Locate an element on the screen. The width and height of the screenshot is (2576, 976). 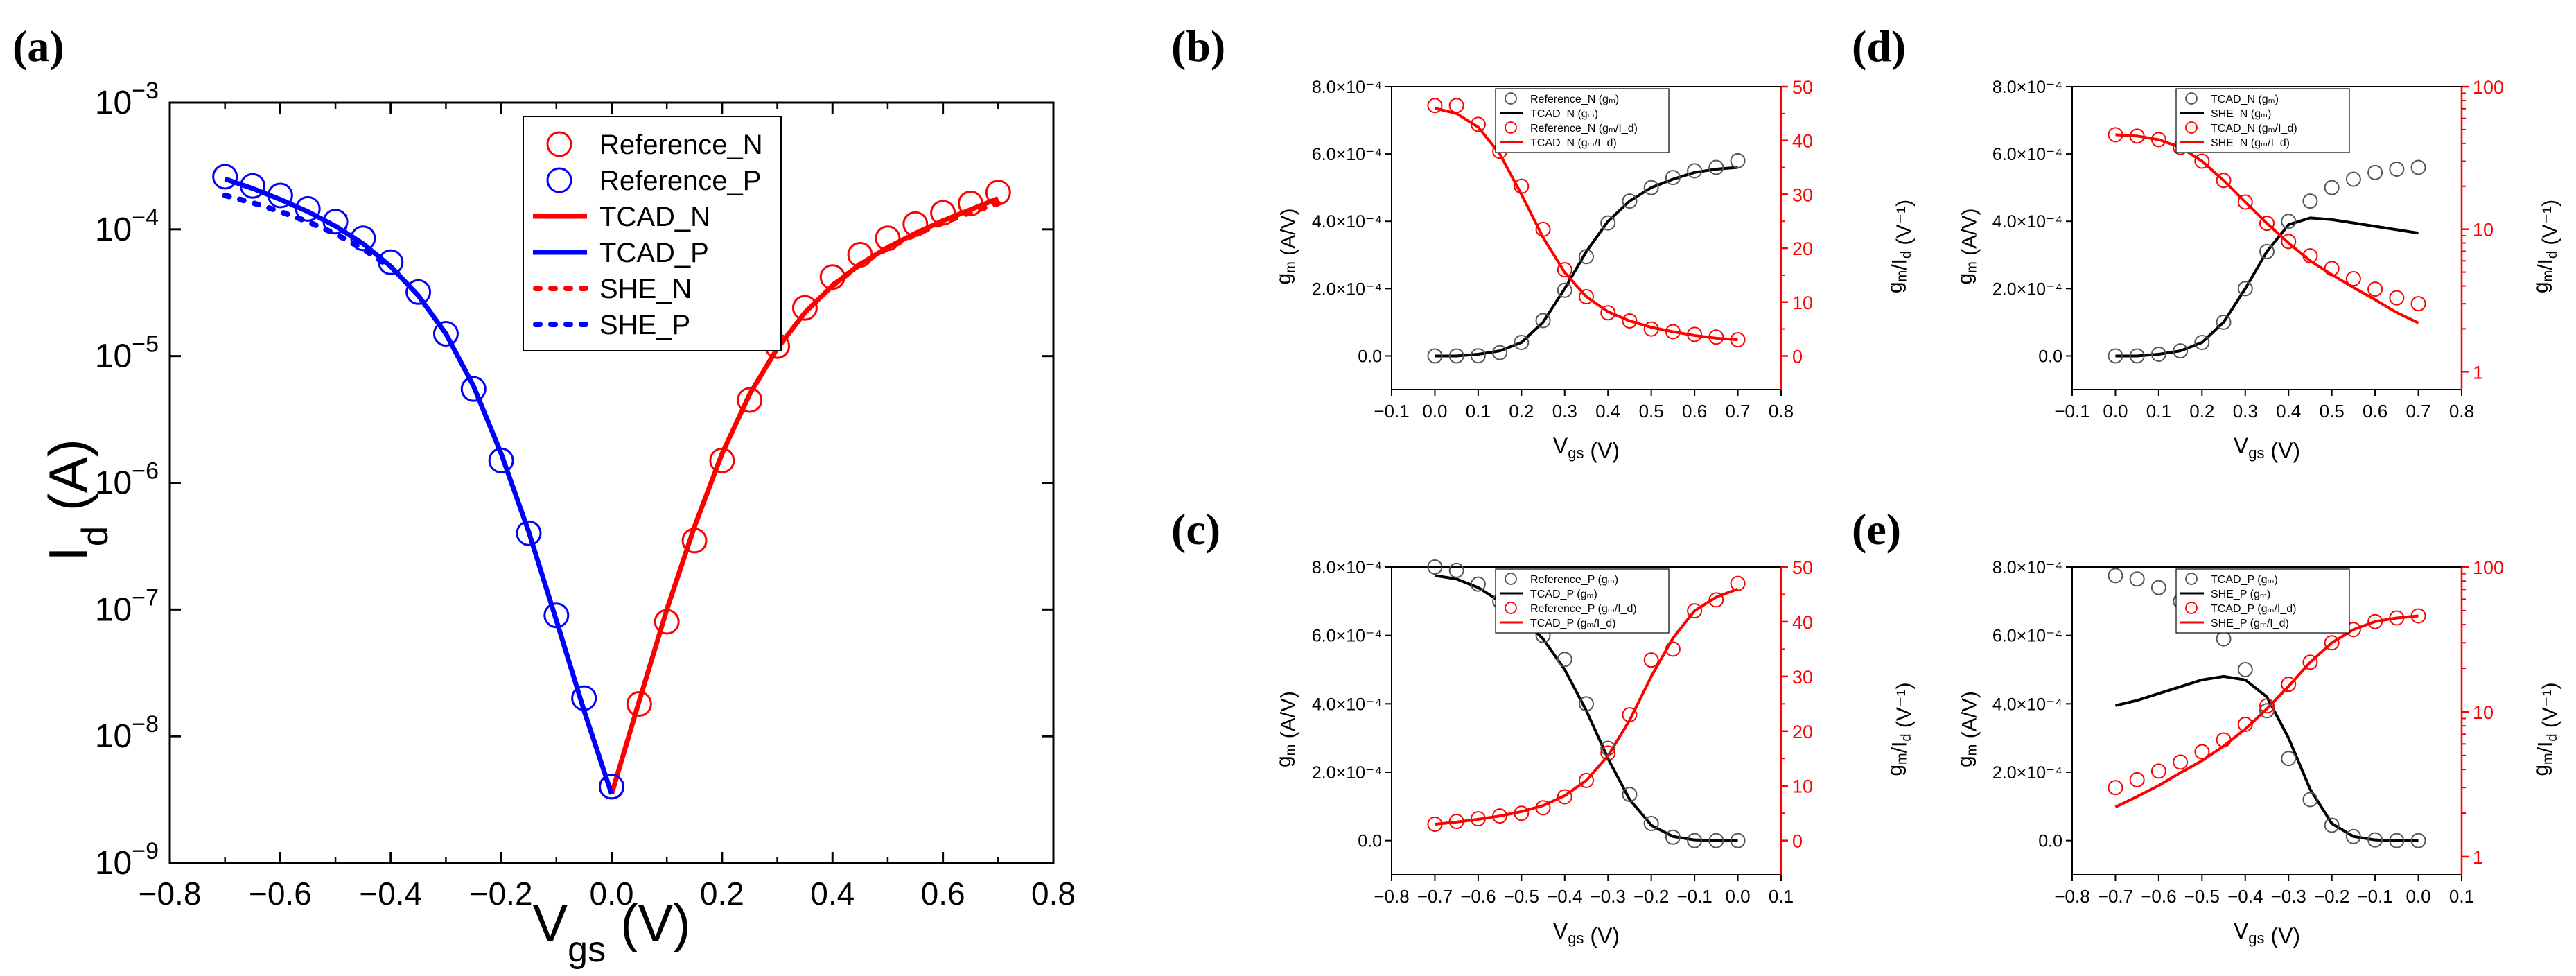
y-right-tick-label: 10 is located at coordinates (2483, 712).